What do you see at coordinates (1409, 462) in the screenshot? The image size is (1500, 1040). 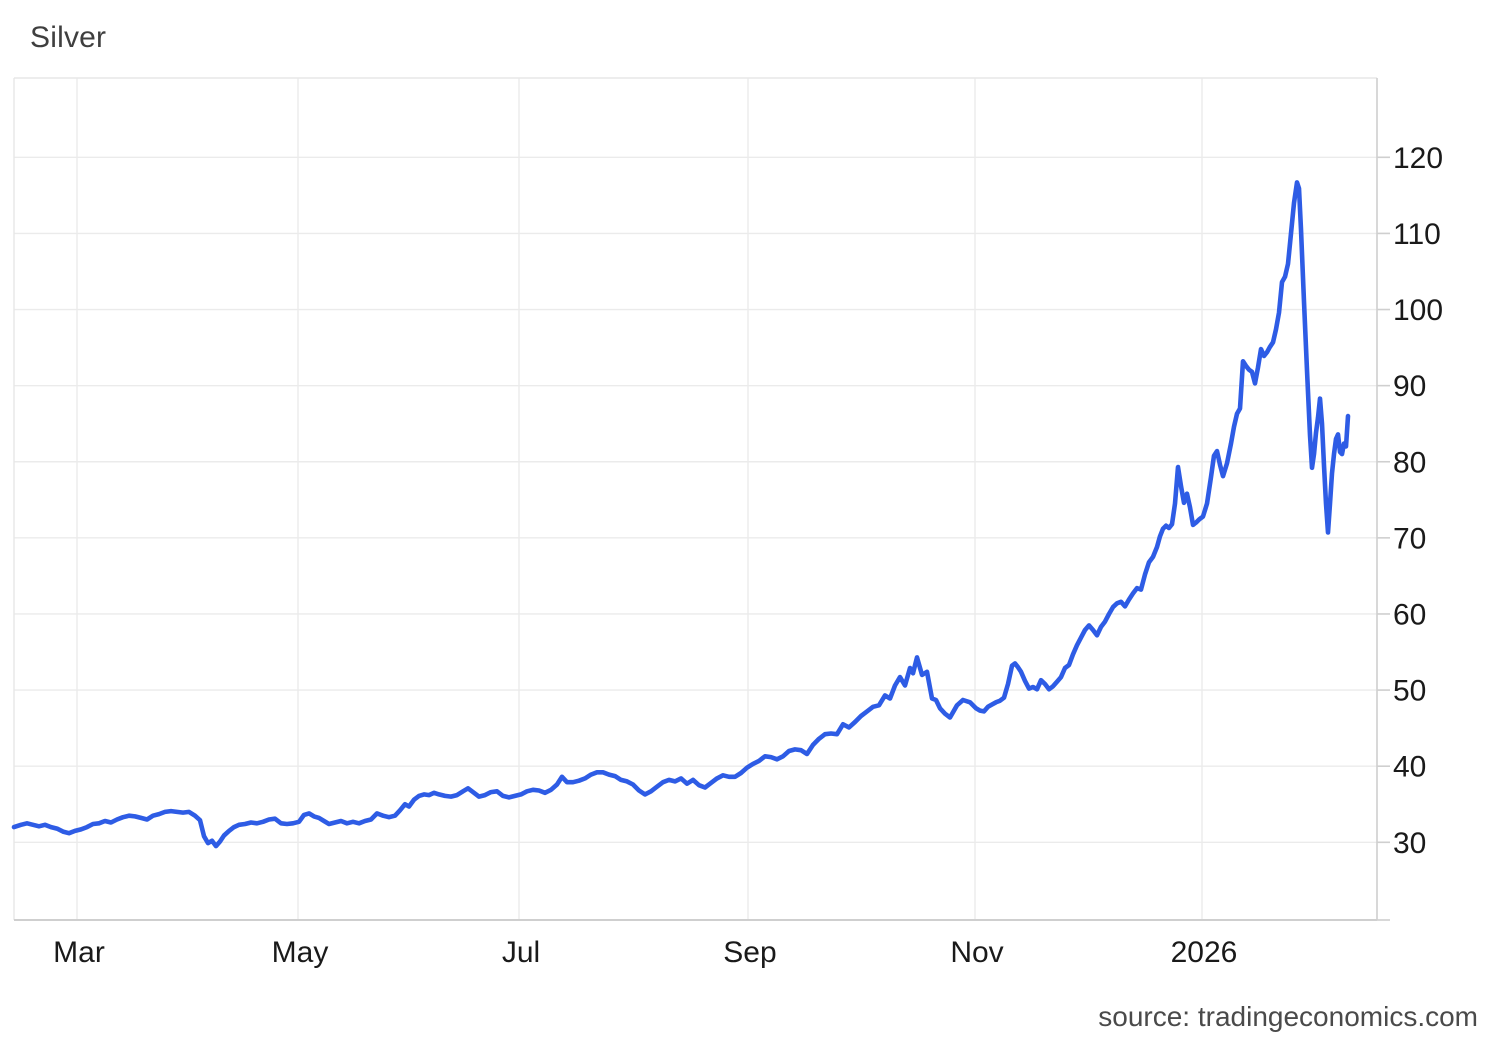 I see `y-tick-label-80: 80` at bounding box center [1409, 462].